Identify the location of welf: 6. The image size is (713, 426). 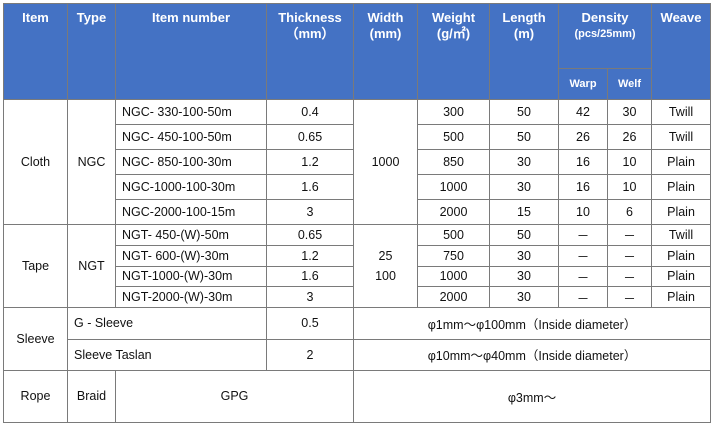
(629, 211).